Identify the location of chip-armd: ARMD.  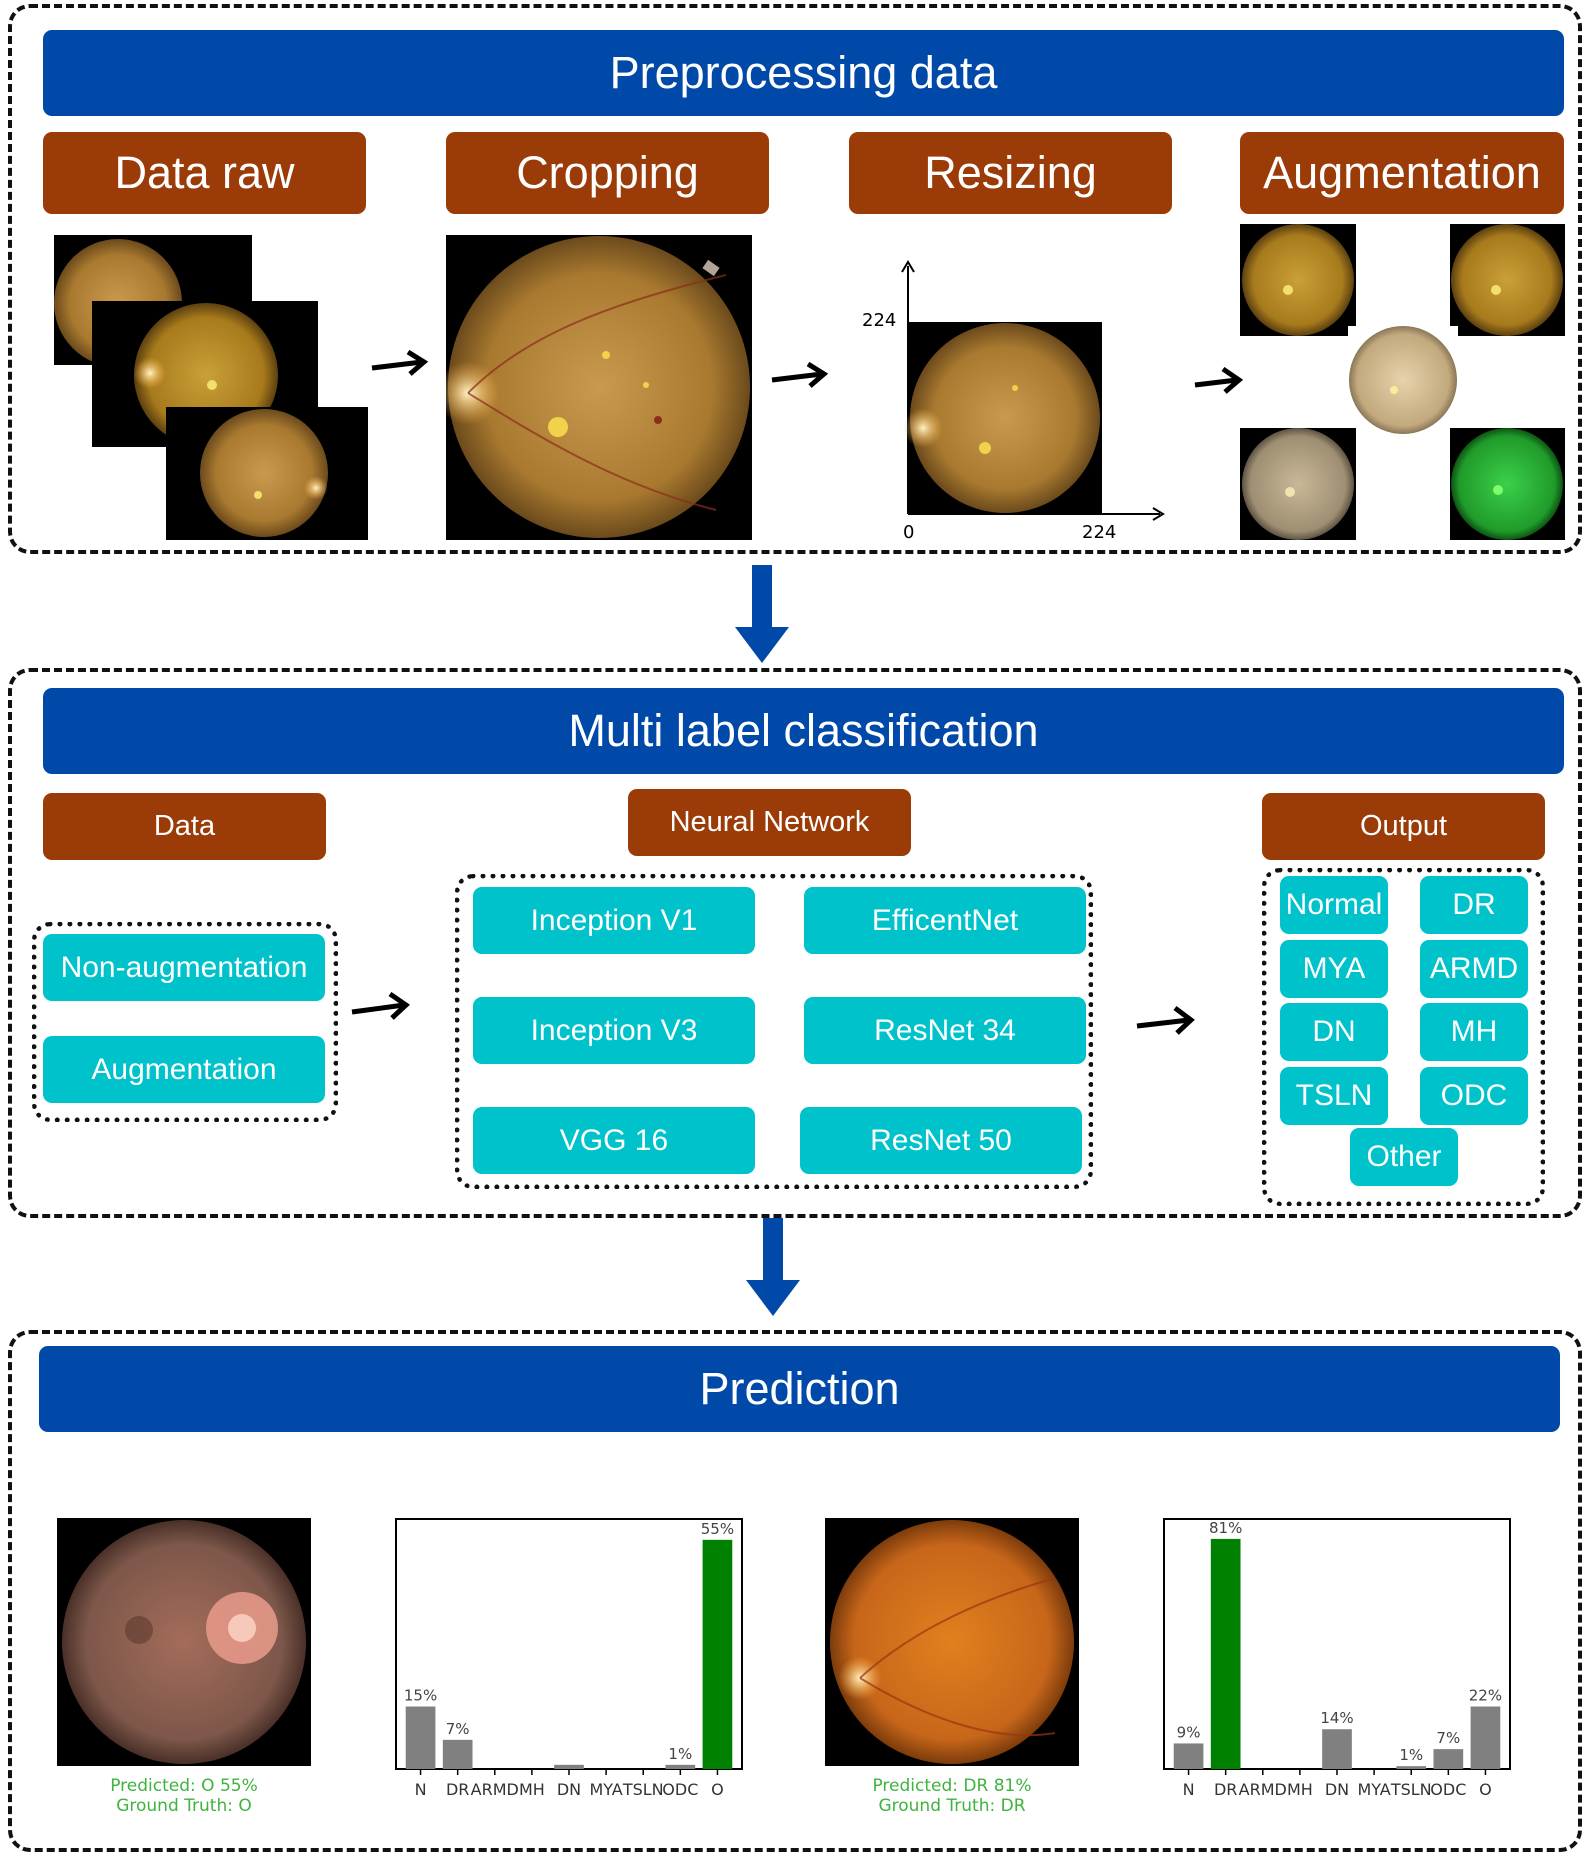
(1474, 969).